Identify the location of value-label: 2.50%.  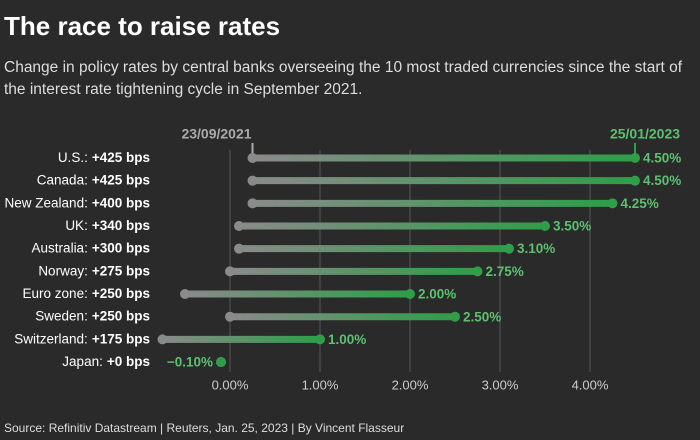
(482, 316).